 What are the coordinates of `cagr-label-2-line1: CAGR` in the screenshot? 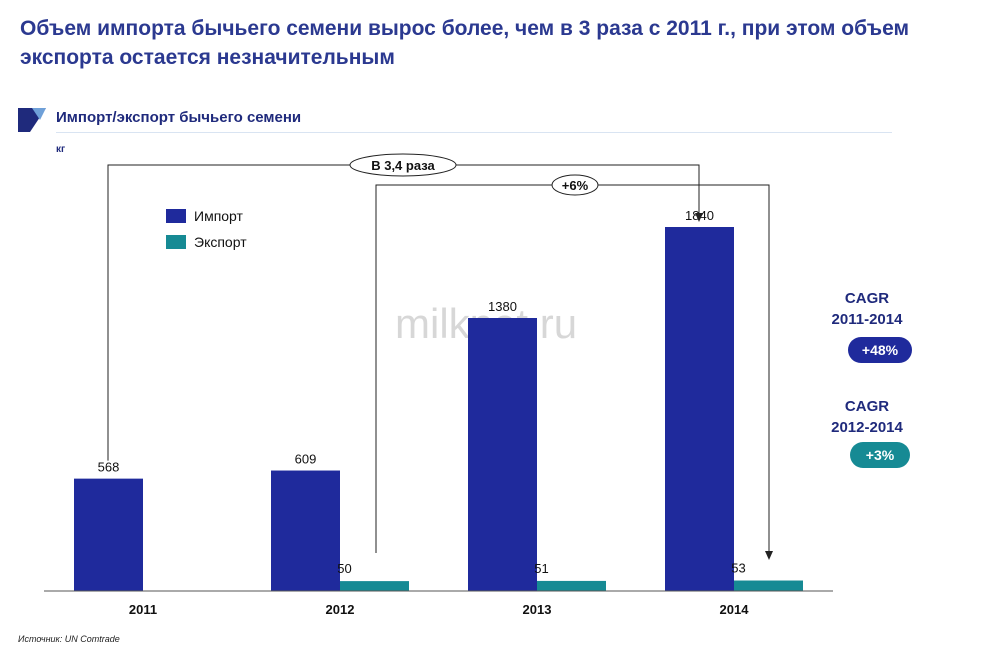 It's located at (867, 406).